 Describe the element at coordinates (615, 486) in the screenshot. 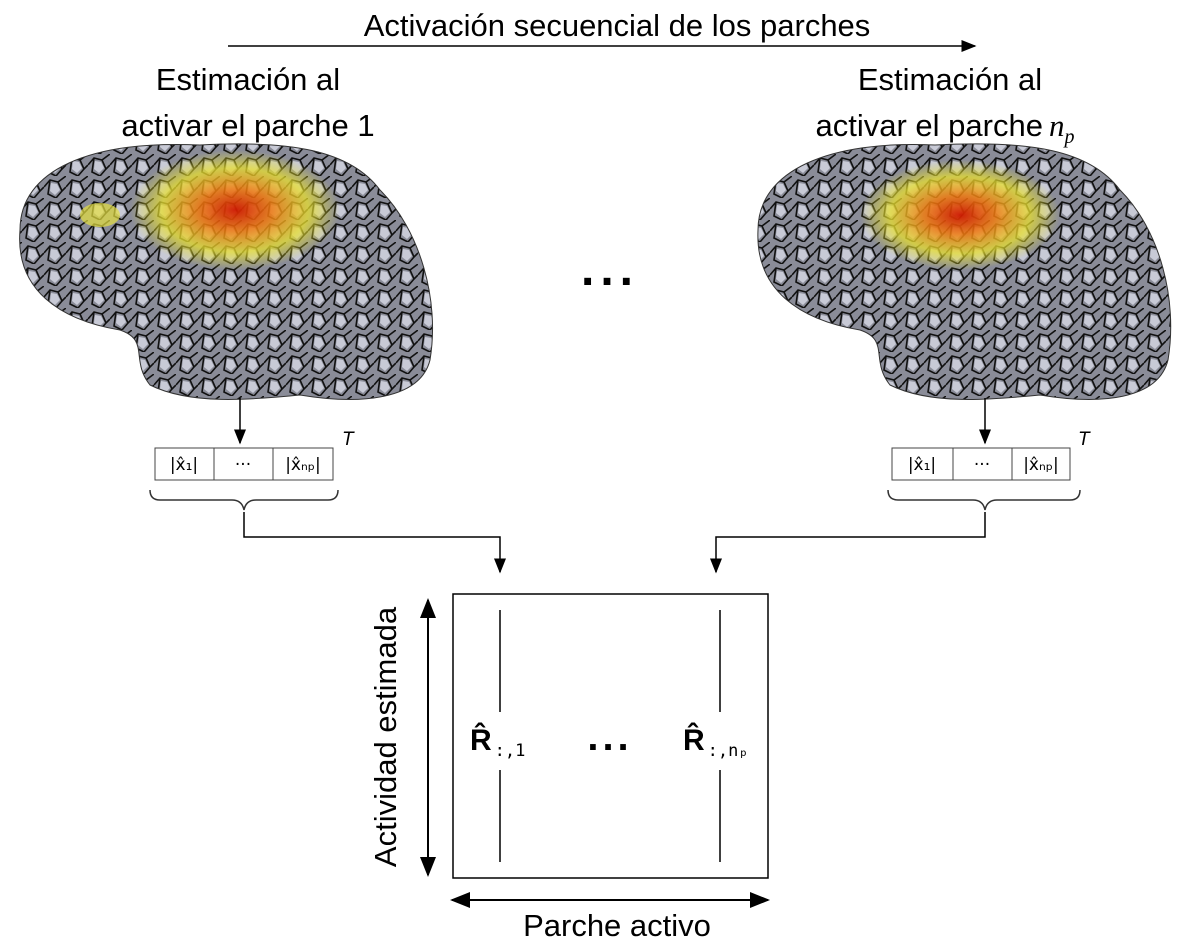

I see `vectors` at that location.